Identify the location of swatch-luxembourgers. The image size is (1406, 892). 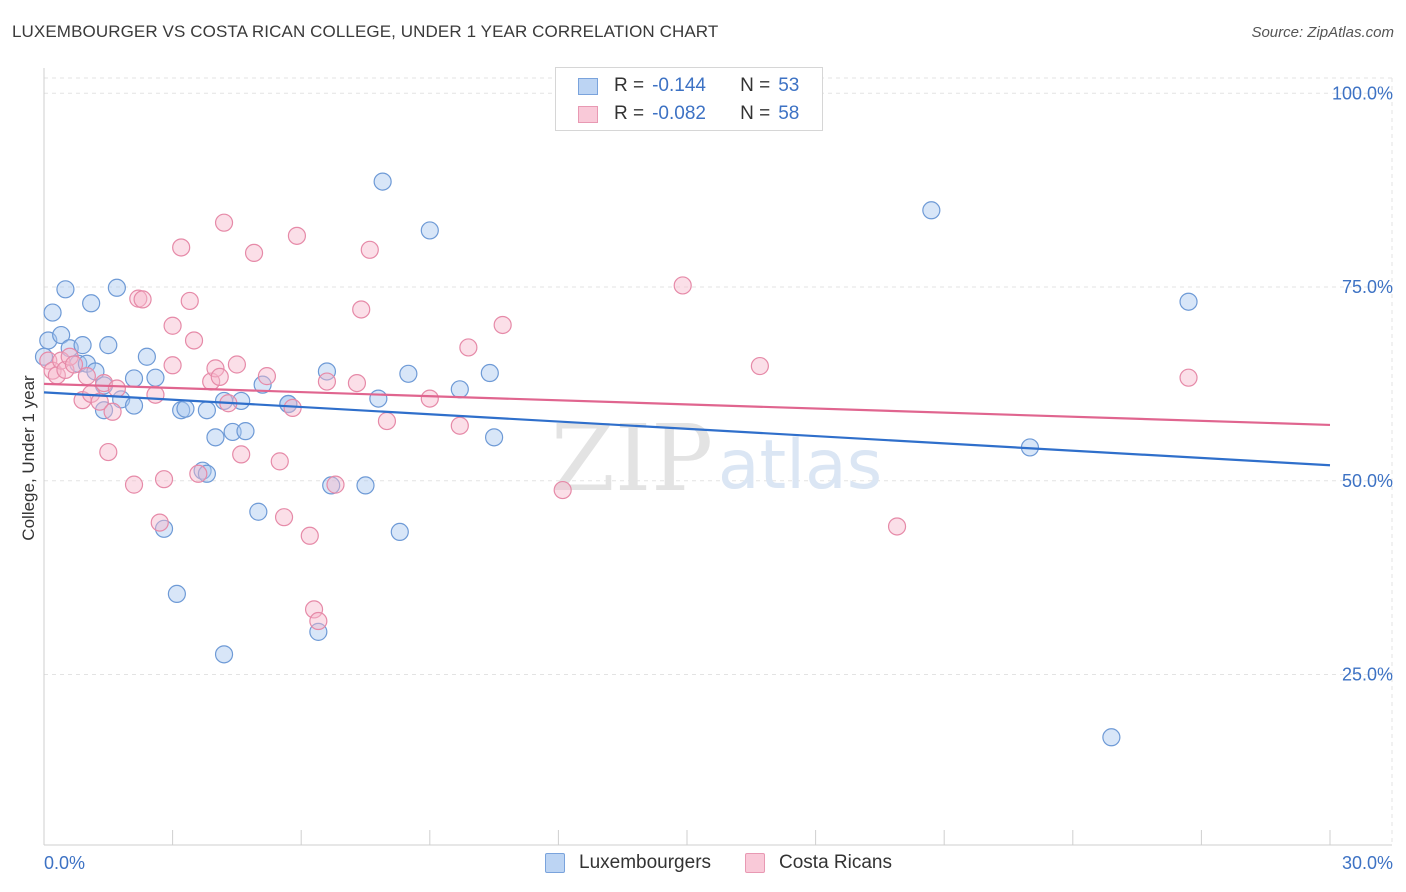
(588, 86).